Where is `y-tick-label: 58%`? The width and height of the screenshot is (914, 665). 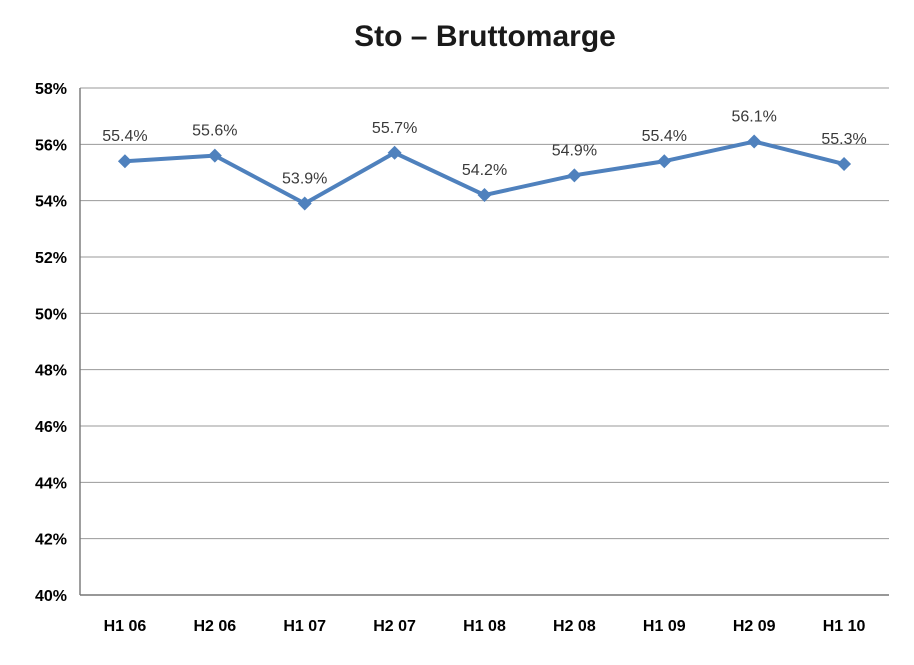
y-tick-label: 58% is located at coordinates (51, 89).